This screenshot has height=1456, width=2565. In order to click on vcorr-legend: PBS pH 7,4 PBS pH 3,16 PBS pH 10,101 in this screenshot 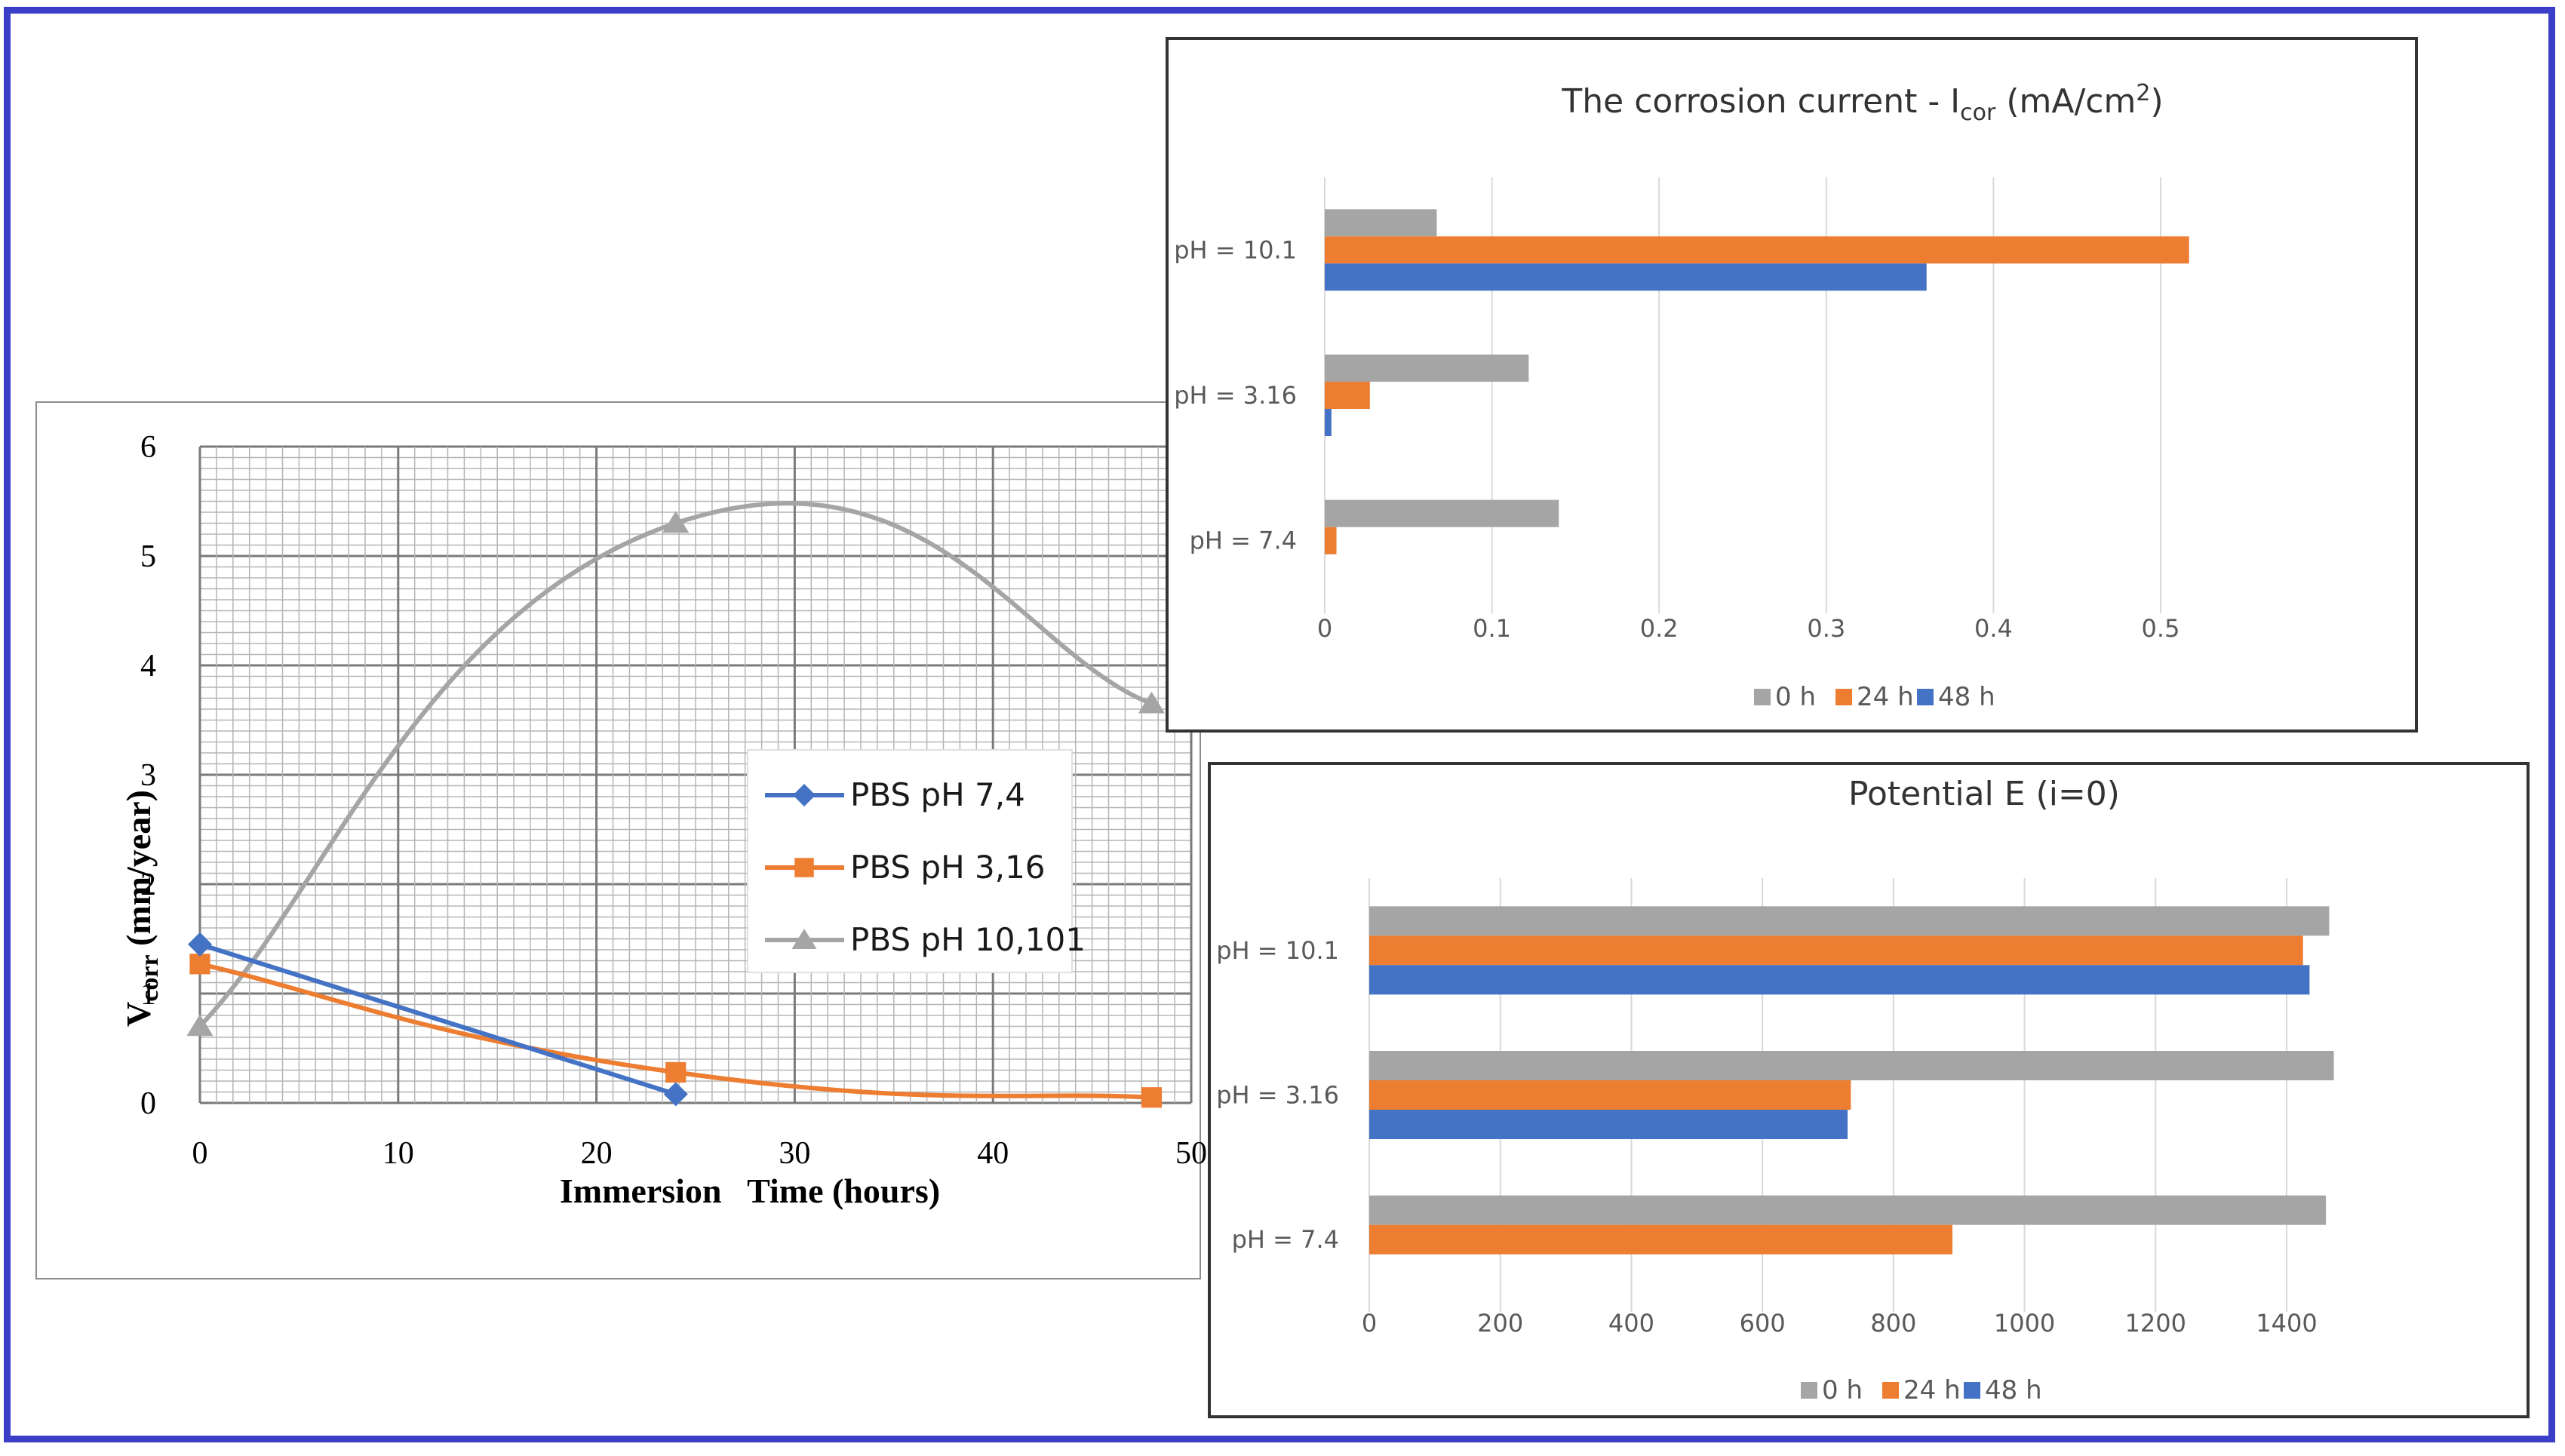, I will do `click(916, 861)`.